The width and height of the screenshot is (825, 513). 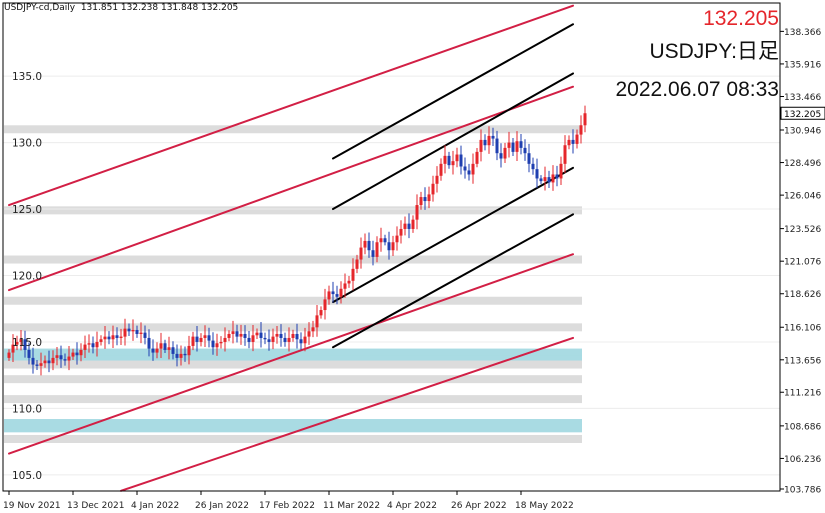 What do you see at coordinates (32, 506) in the screenshot?
I see `x-tick-label-0: 19 Nov 2021` at bounding box center [32, 506].